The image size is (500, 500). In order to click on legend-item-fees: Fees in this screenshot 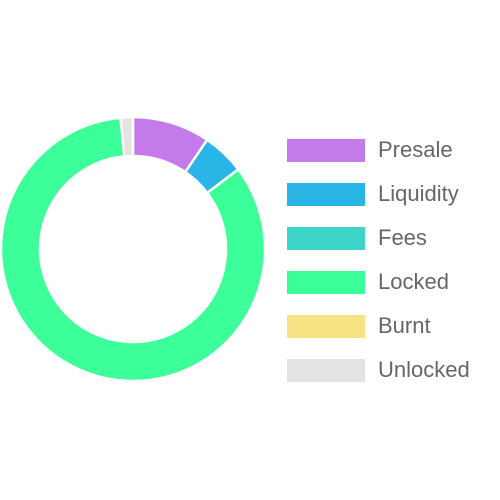, I will do `click(378, 238)`.